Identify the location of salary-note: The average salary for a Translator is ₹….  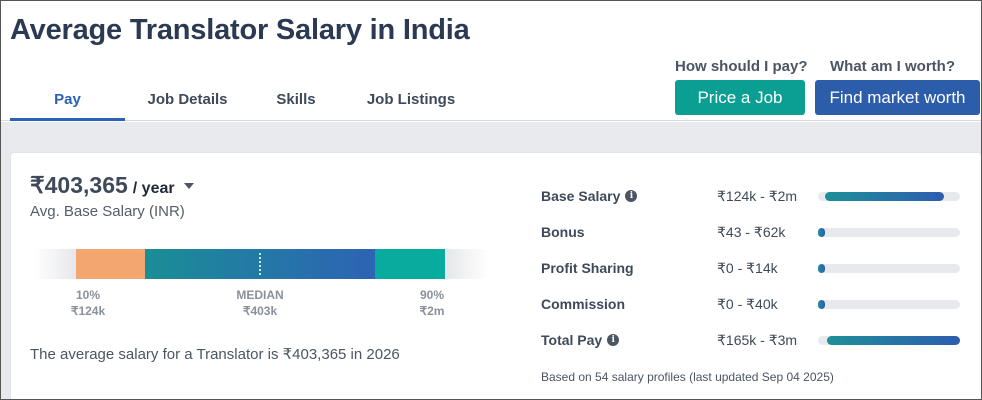
(215, 354).